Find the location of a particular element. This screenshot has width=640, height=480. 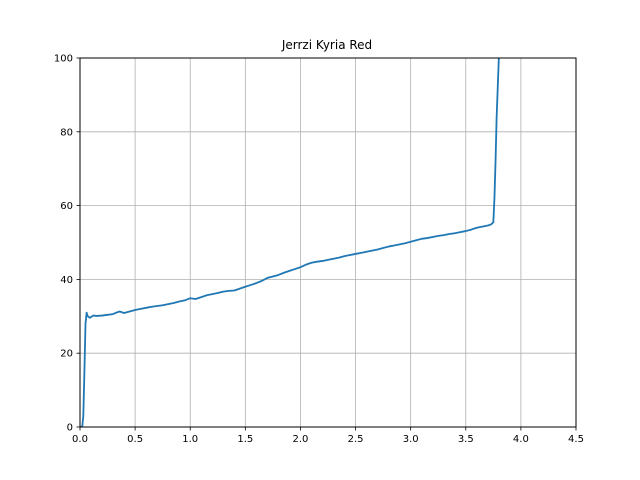

x-tick-label: 0.0 is located at coordinates (80, 439).